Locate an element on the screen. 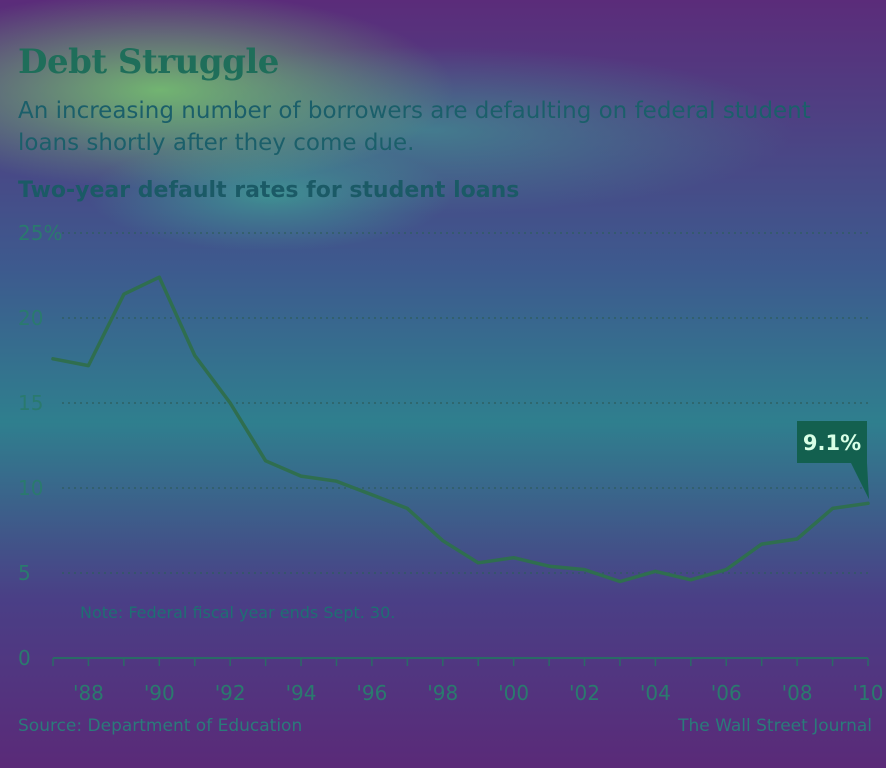 The width and height of the screenshot is (886, 768). data-point-2008 is located at coordinates (797, 539).